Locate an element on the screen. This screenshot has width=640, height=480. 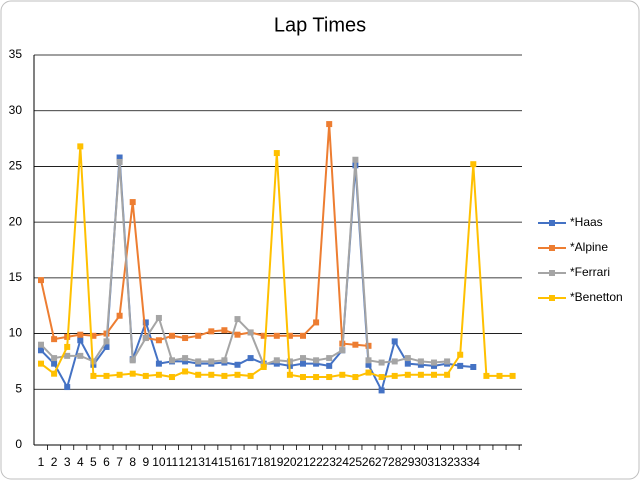
y-tick-label: 25 is located at coordinates (16, 166).